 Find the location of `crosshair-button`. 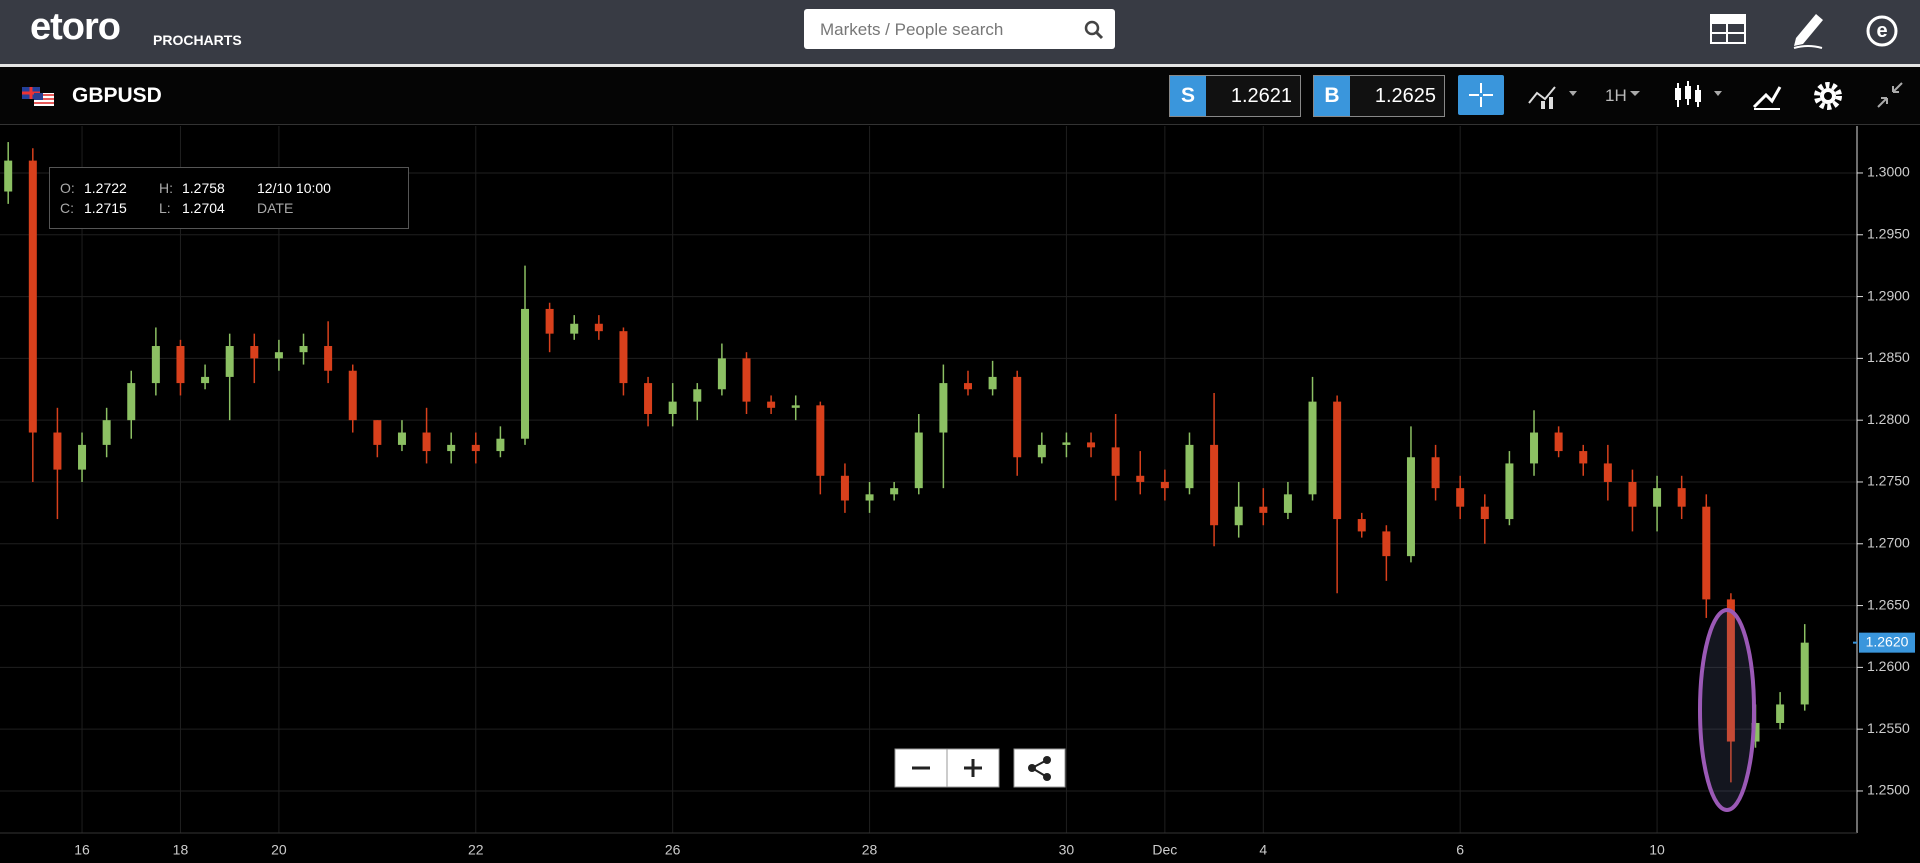

crosshair-button is located at coordinates (1481, 95).